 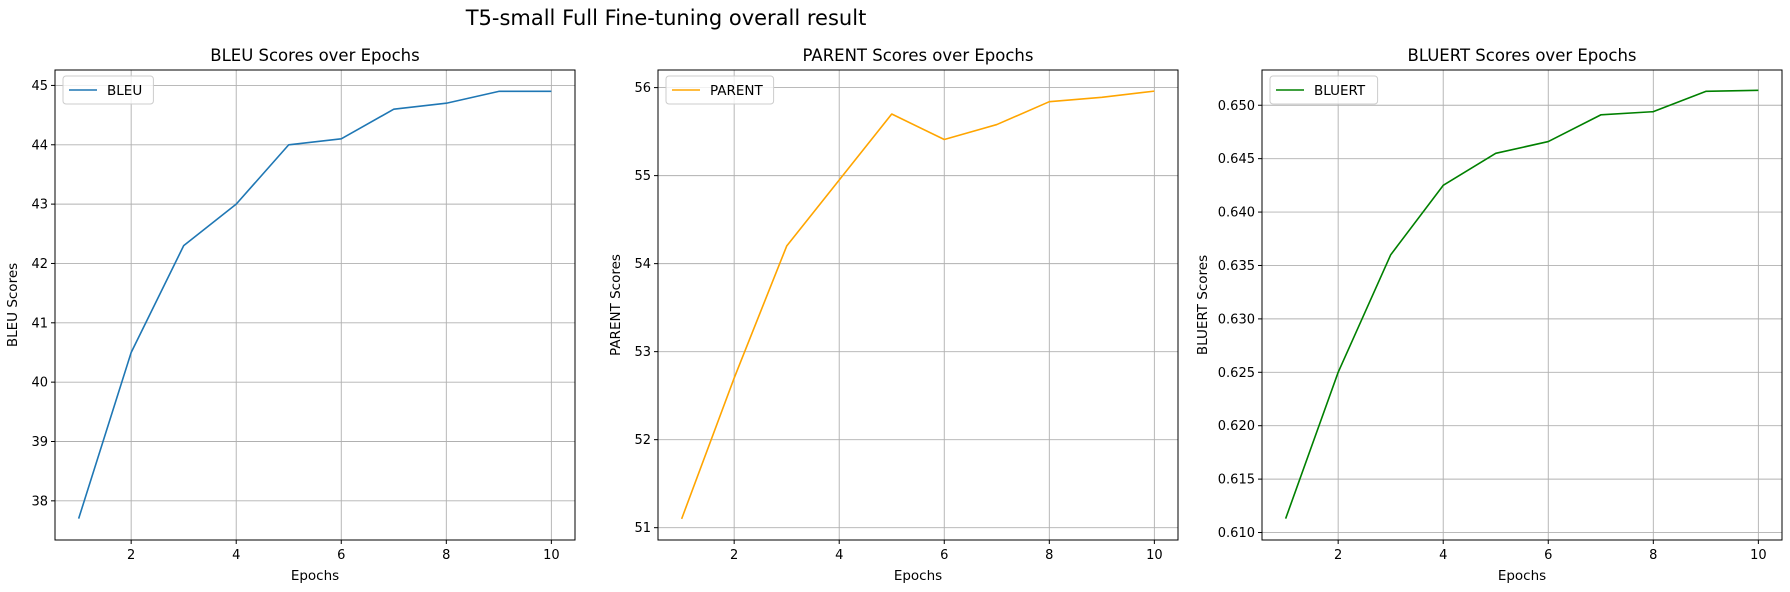 I want to click on bluert-legend: BLUERT, so click(x=1324, y=90).